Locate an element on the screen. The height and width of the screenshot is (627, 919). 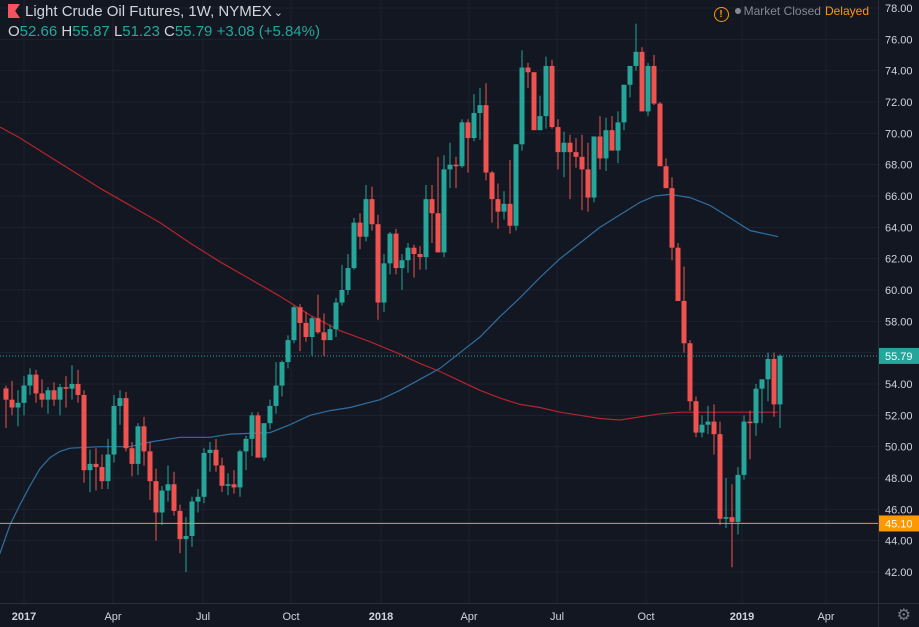
y-tick-label: 66.00 is located at coordinates (899, 197).